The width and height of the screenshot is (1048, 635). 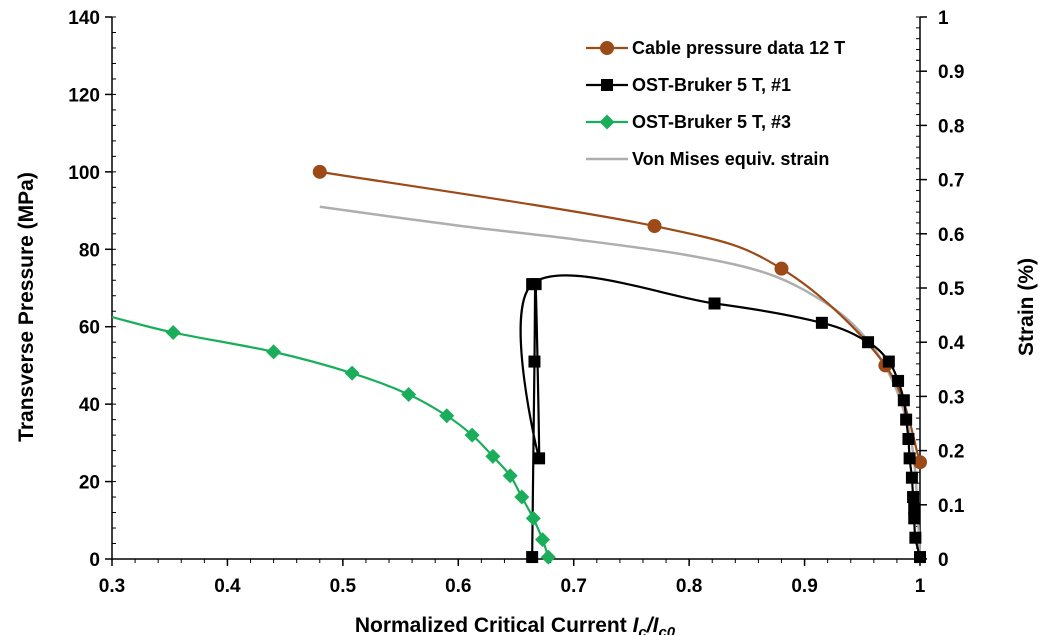 What do you see at coordinates (84, 18) in the screenshot?
I see `y-tick-label: 140` at bounding box center [84, 18].